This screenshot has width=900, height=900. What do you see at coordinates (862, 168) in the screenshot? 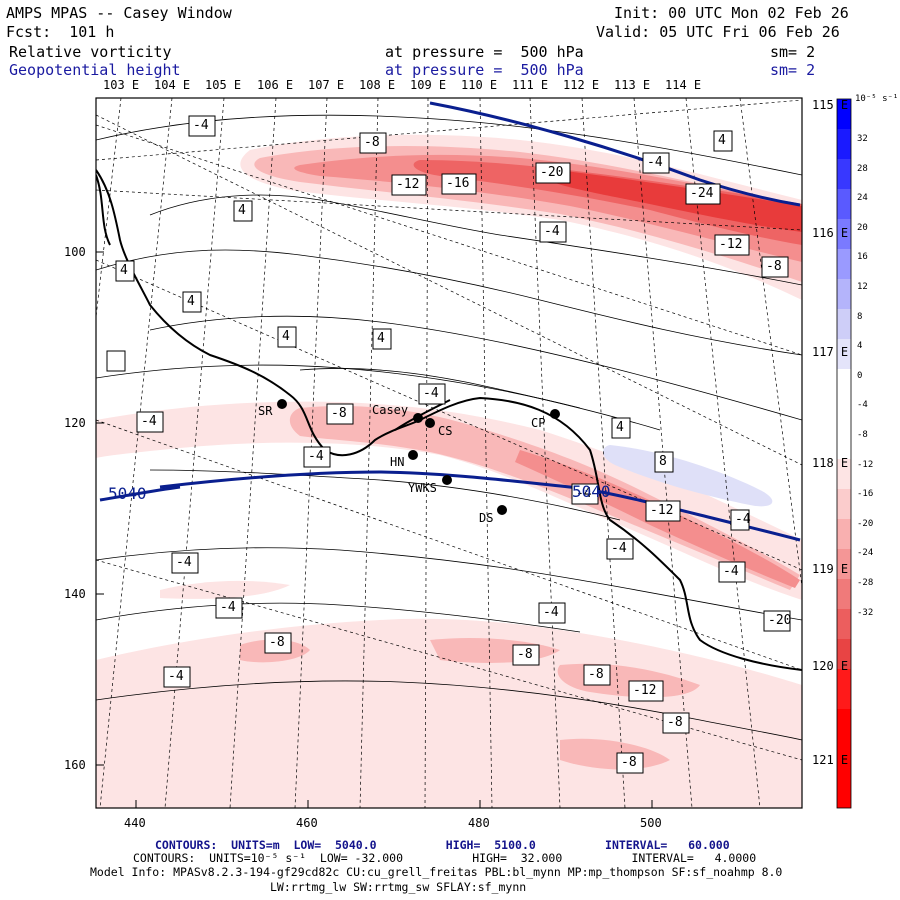
I see `colorbar-tick-label: 28` at bounding box center [862, 168].